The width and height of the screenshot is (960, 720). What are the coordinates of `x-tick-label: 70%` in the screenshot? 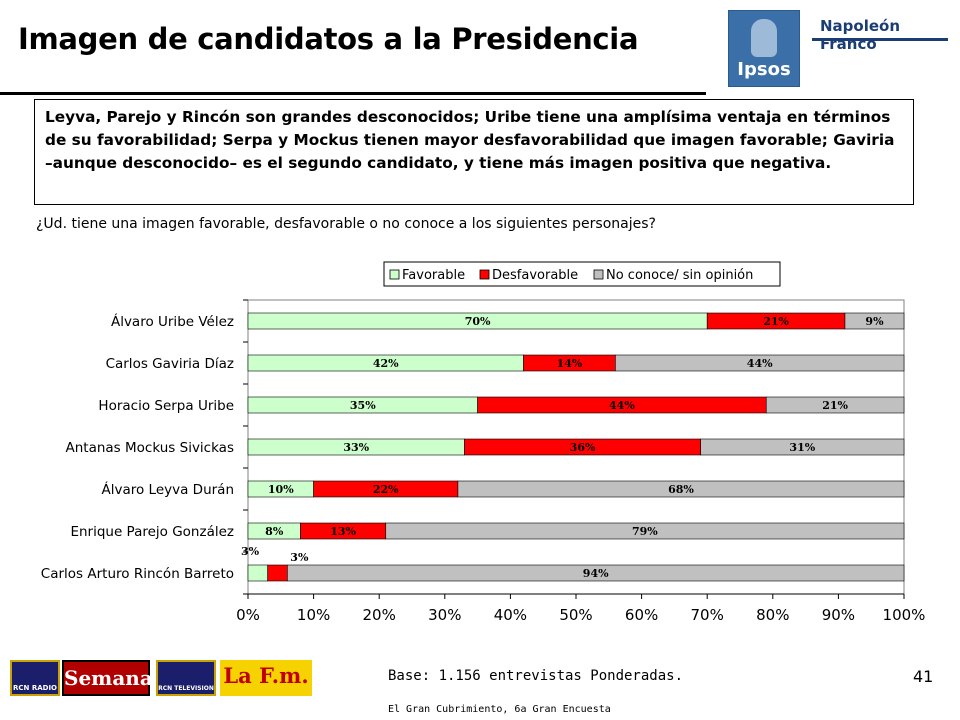 It's located at (707, 615).